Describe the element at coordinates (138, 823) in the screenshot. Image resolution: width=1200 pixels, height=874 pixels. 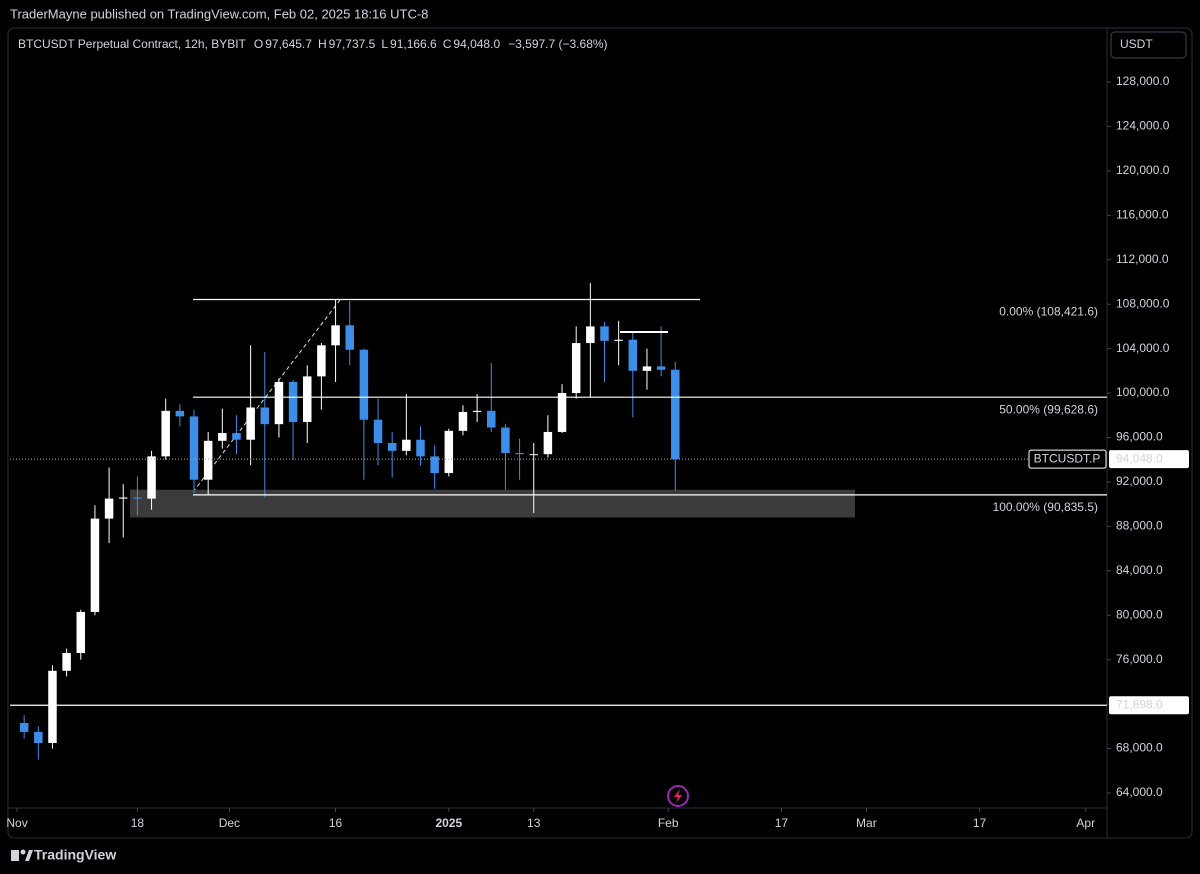
I see `x-tick-label: 18` at that location.